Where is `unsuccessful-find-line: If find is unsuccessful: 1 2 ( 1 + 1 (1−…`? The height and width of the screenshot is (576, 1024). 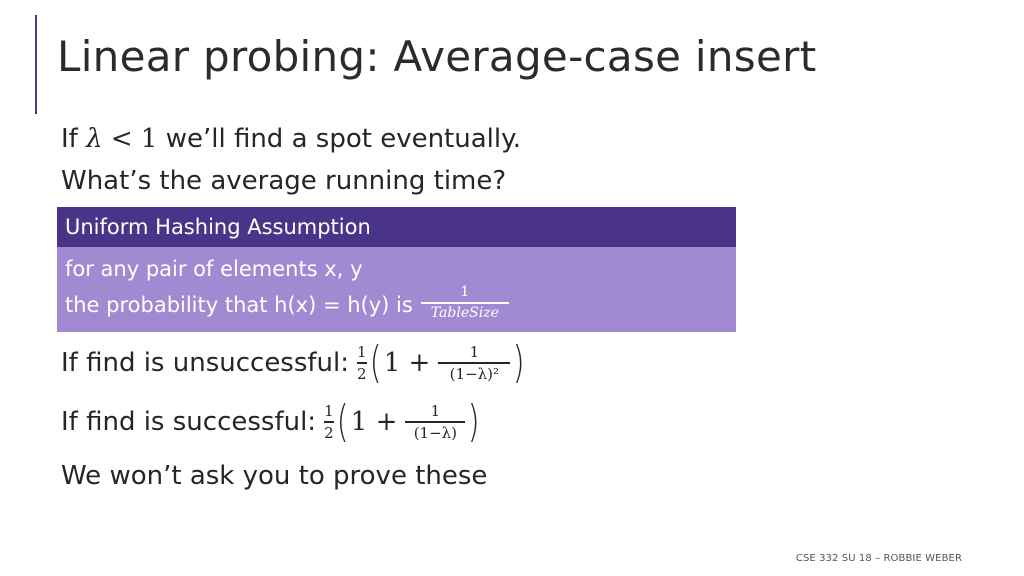
unsuccessful-find-line: If find is unsuccessful: 1 2 ( 1 + 1 (1−… is located at coordinates (294, 363).